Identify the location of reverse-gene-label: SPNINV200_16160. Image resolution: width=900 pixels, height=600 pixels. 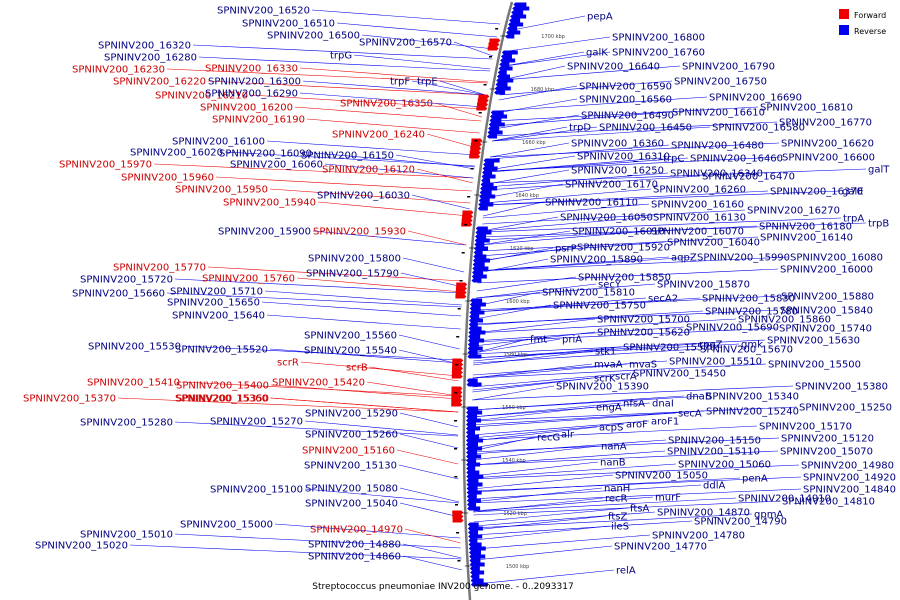
(697, 205).